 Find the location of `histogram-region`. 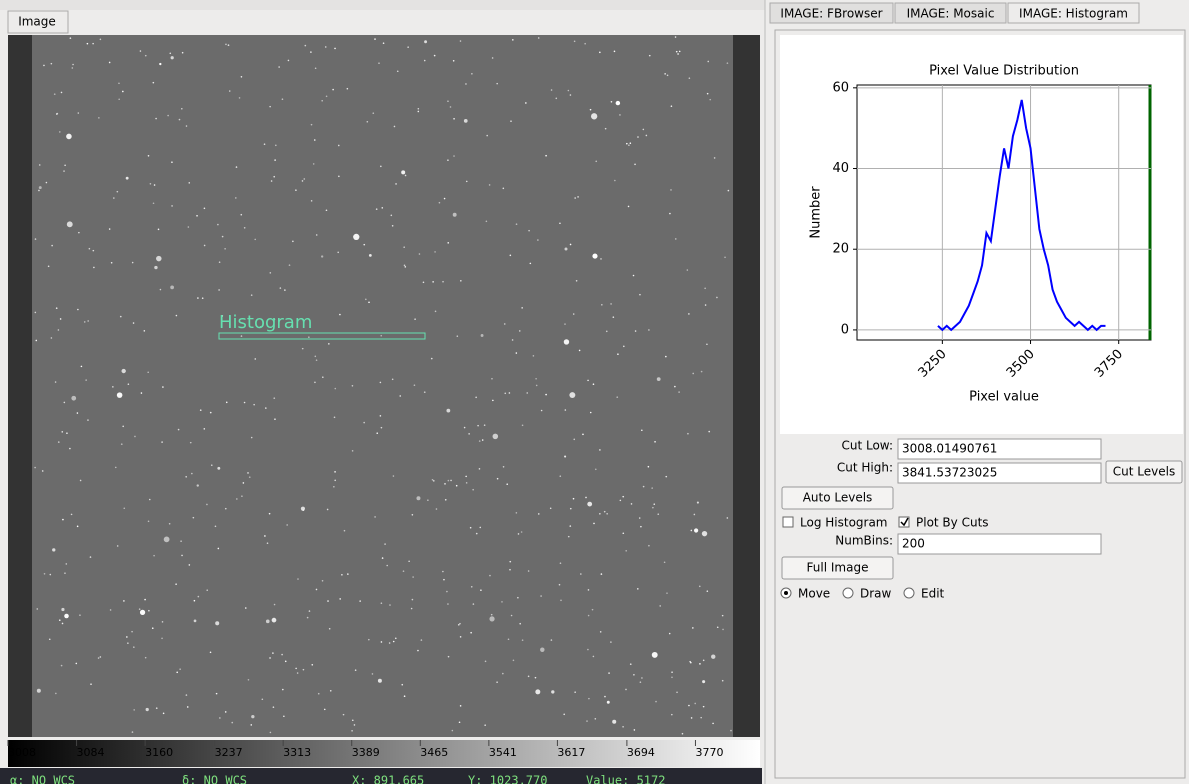

histogram-region is located at coordinates (322, 336).